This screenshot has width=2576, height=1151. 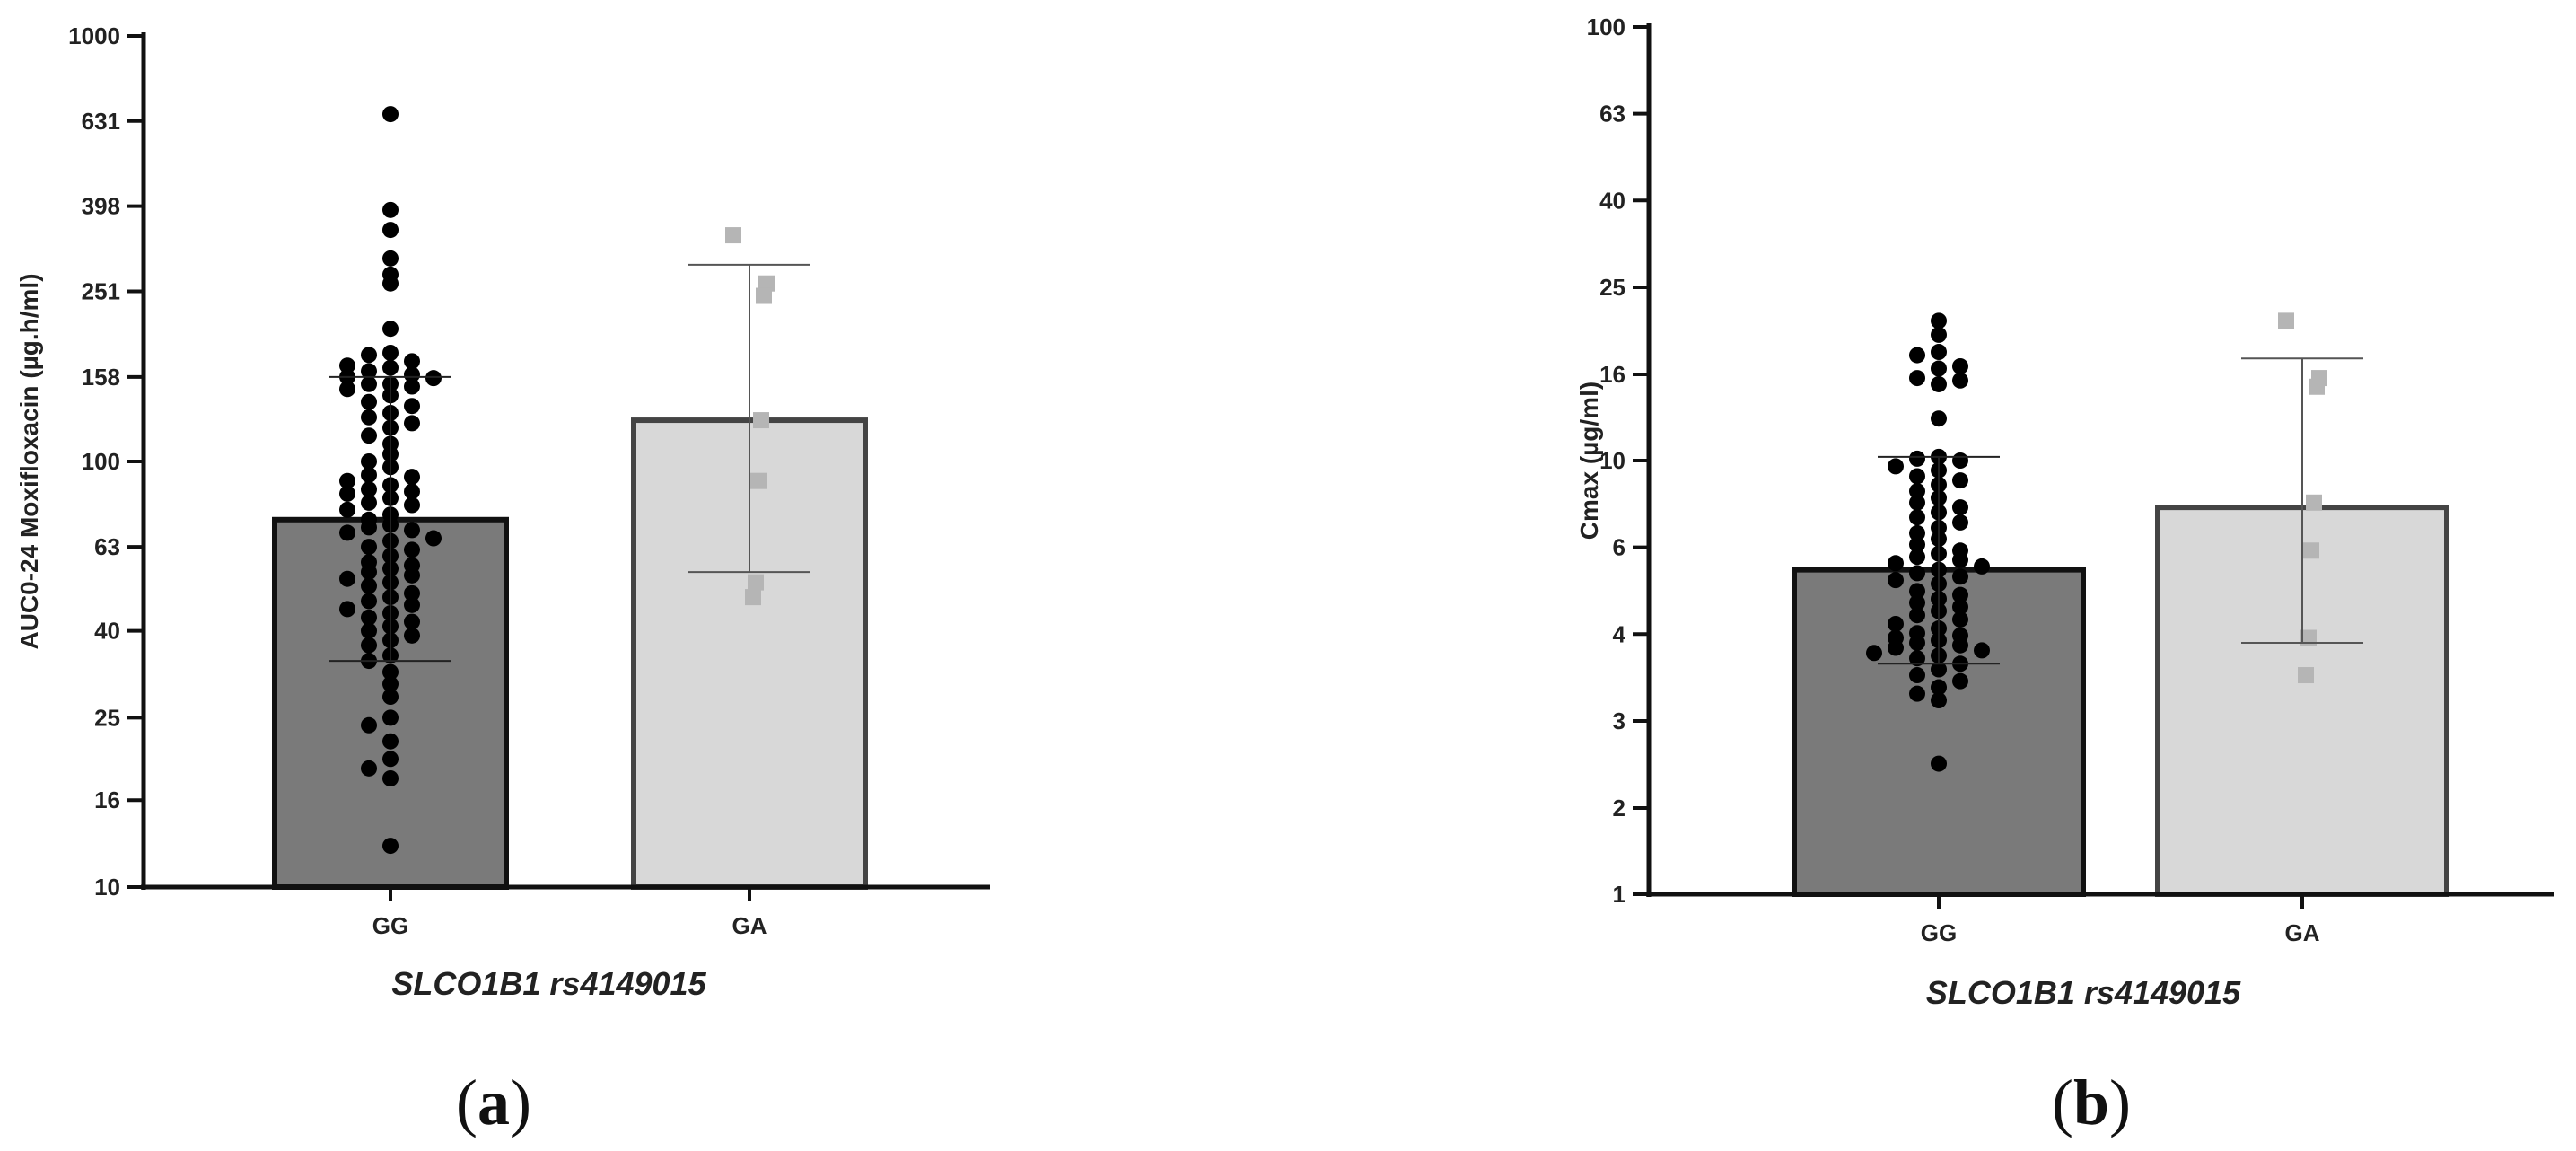 What do you see at coordinates (548, 983) in the screenshot?
I see `x-axis-title: SLCO1B1 rs4149015` at bounding box center [548, 983].